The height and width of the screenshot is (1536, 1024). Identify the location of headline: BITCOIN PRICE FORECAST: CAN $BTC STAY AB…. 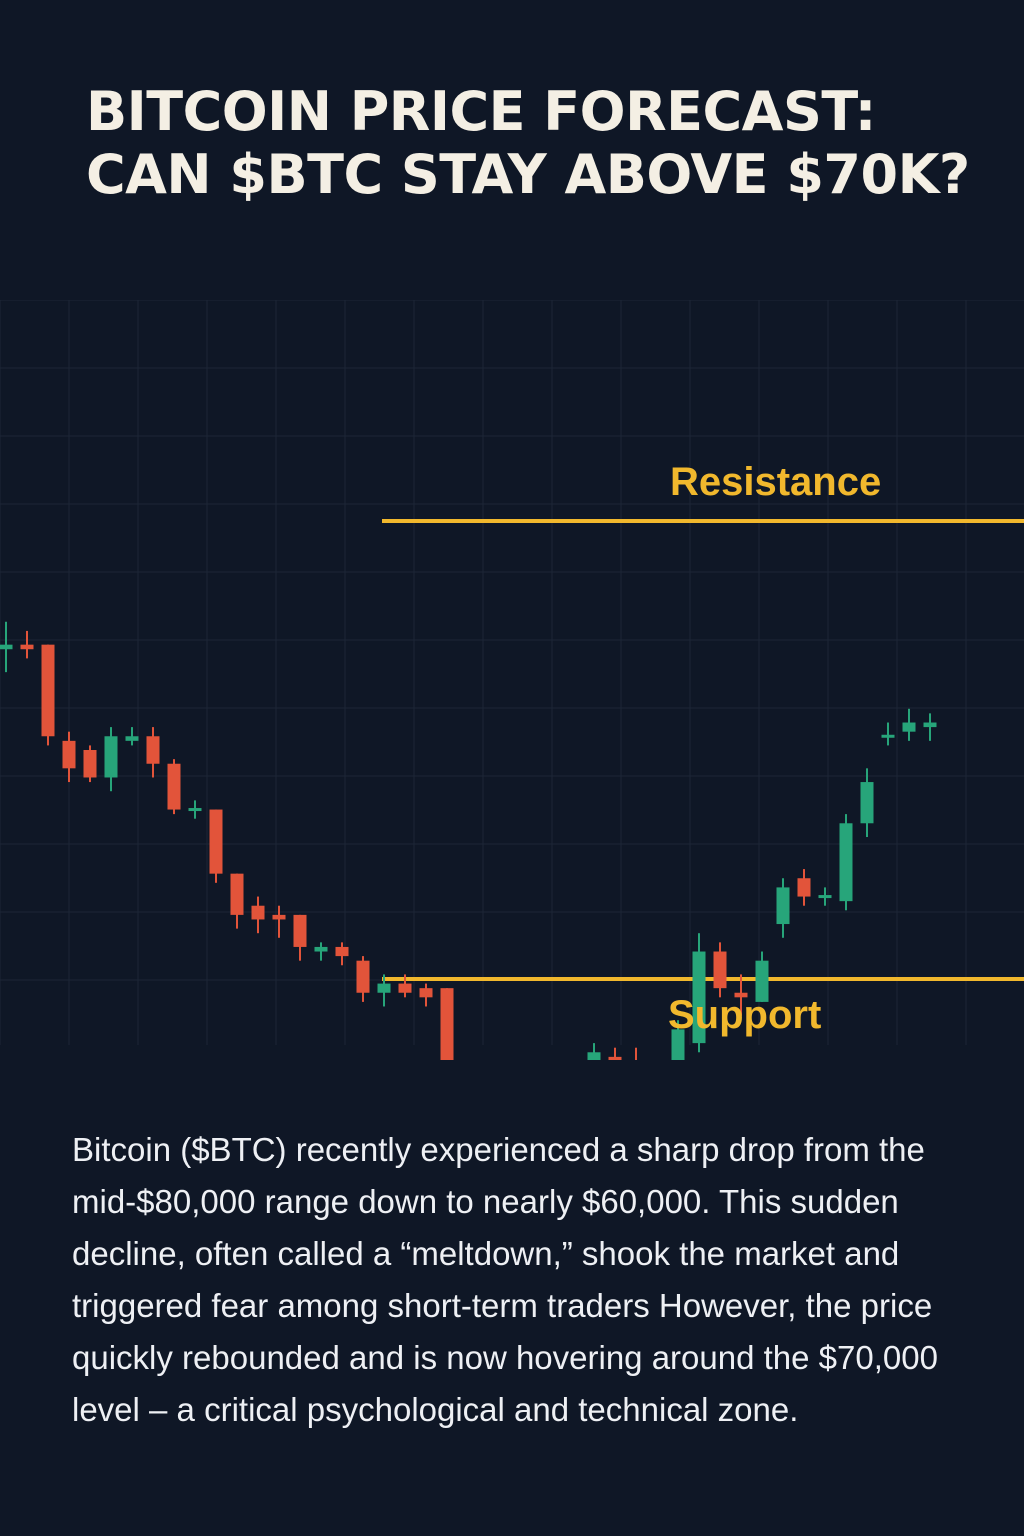
(536, 143).